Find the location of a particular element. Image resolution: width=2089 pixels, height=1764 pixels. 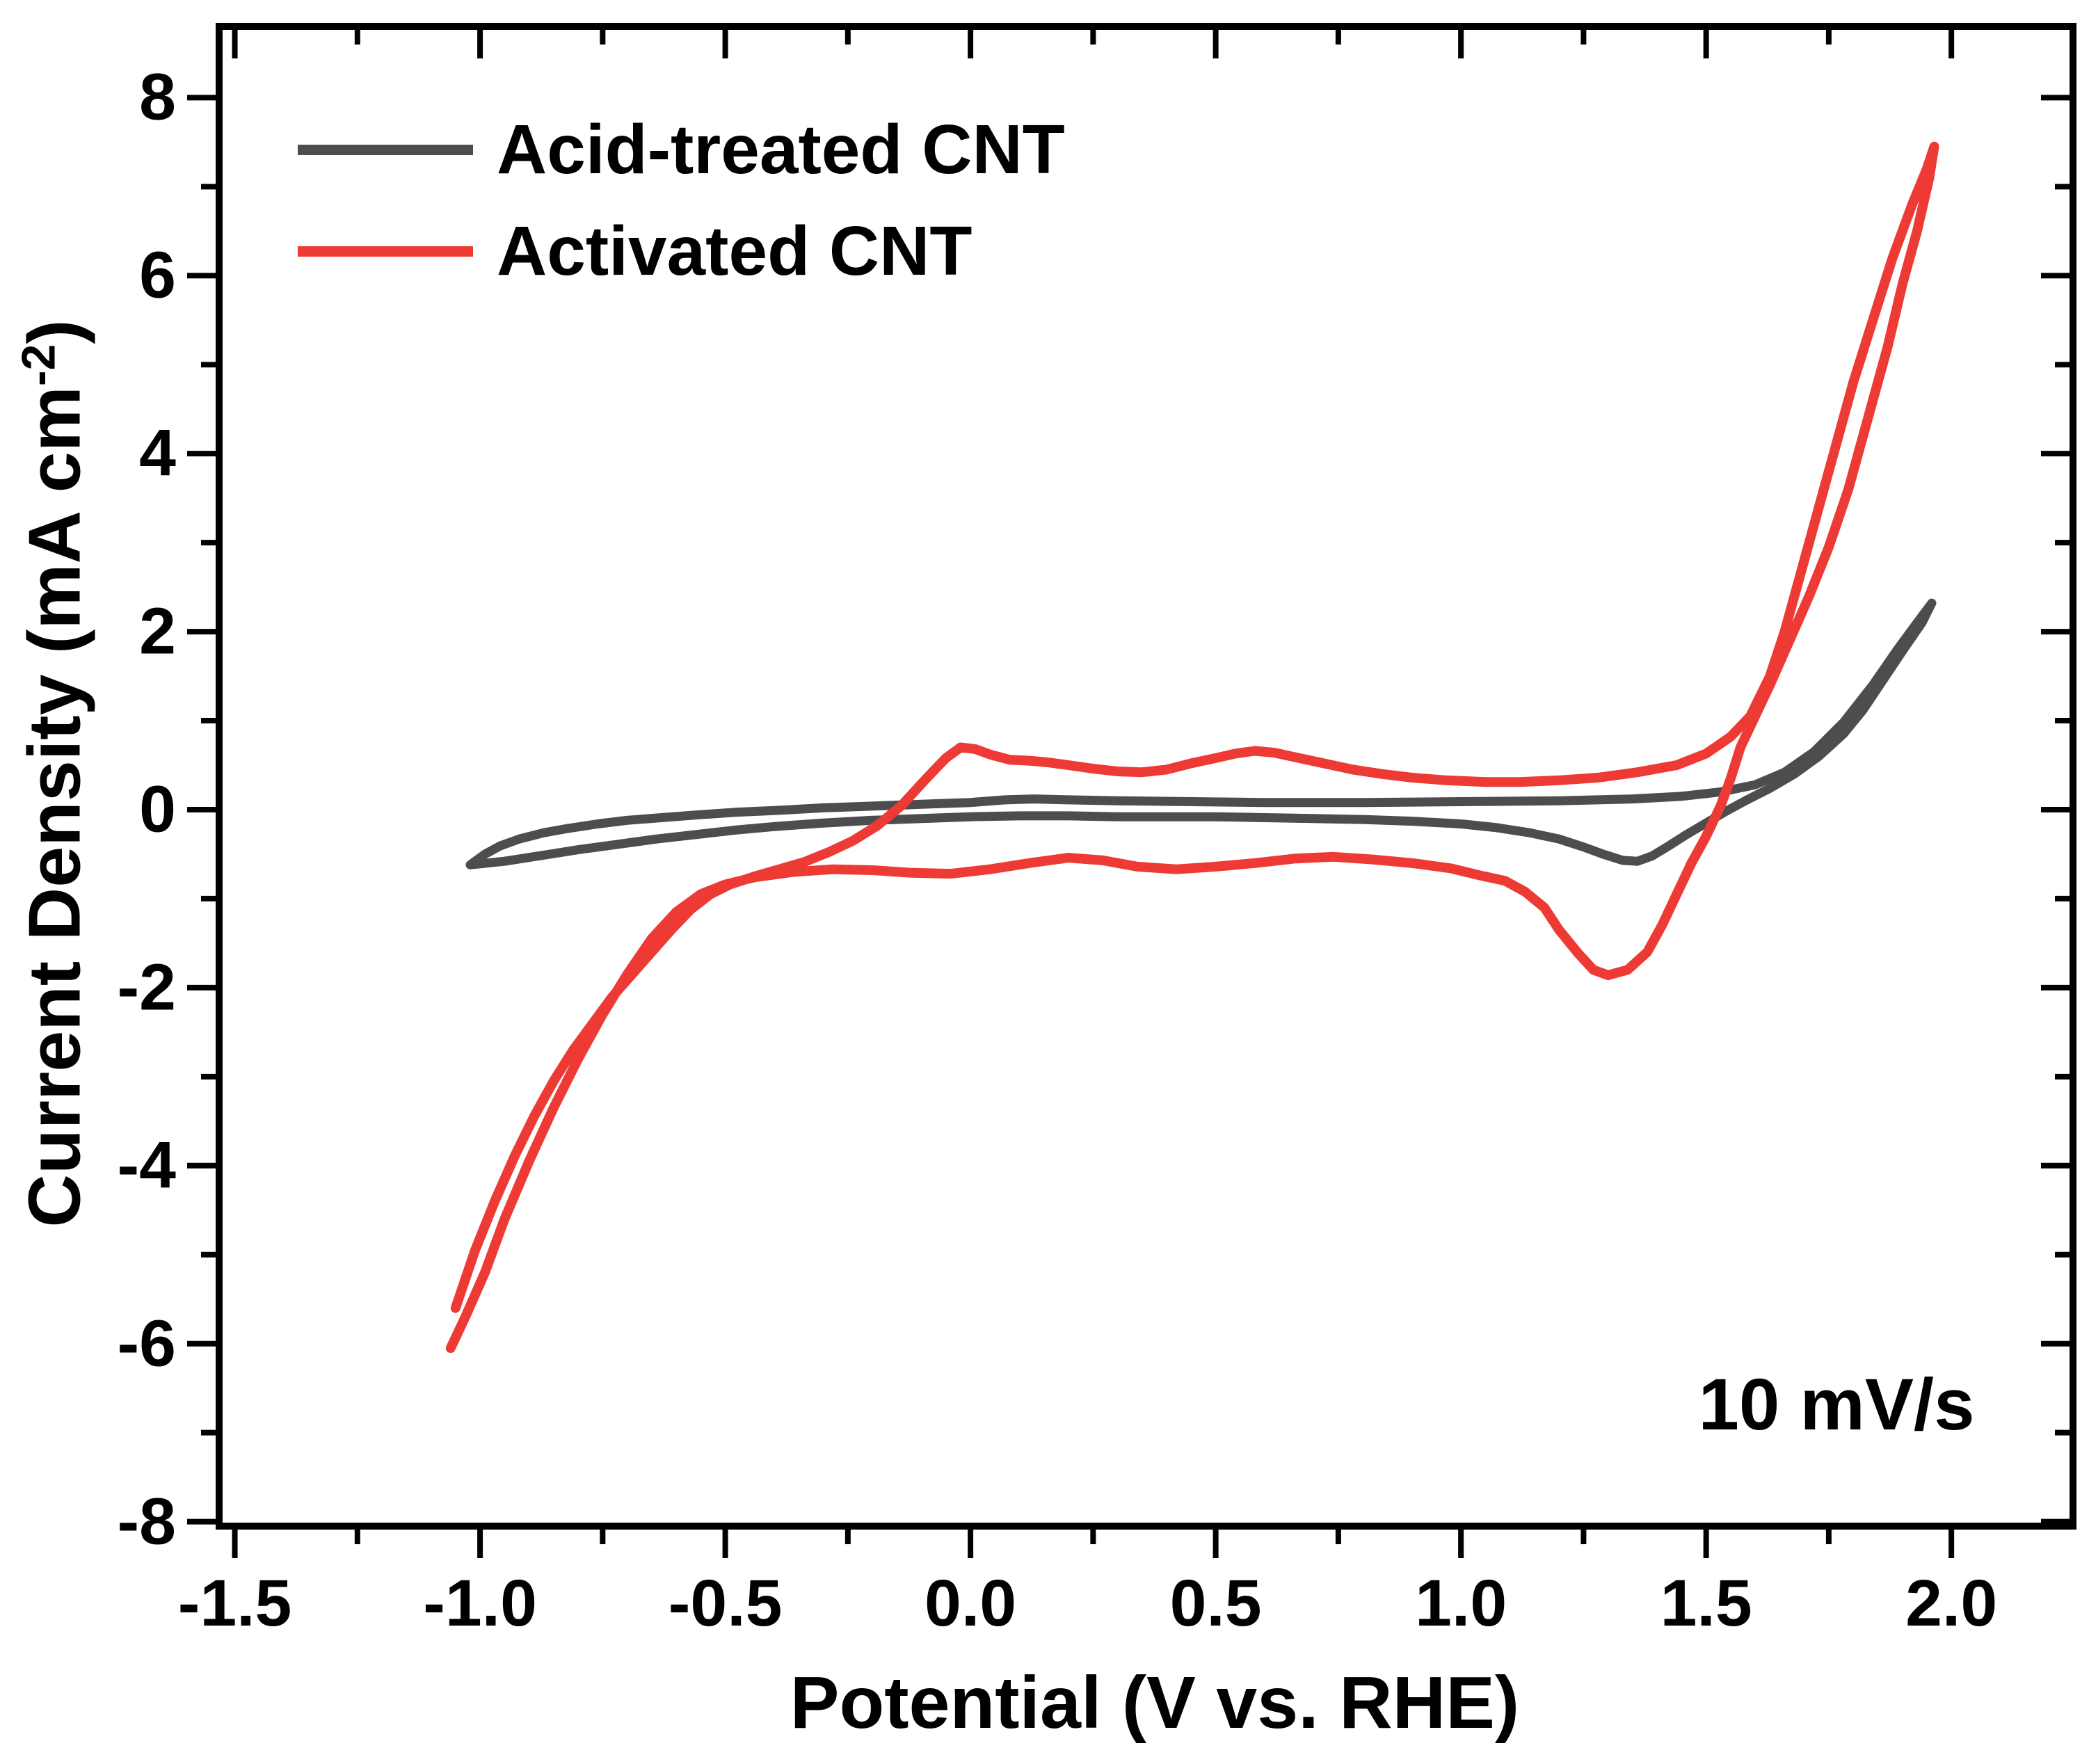

y-axis-title: Current Density (mA cm-2) is located at coordinates (54, 773).